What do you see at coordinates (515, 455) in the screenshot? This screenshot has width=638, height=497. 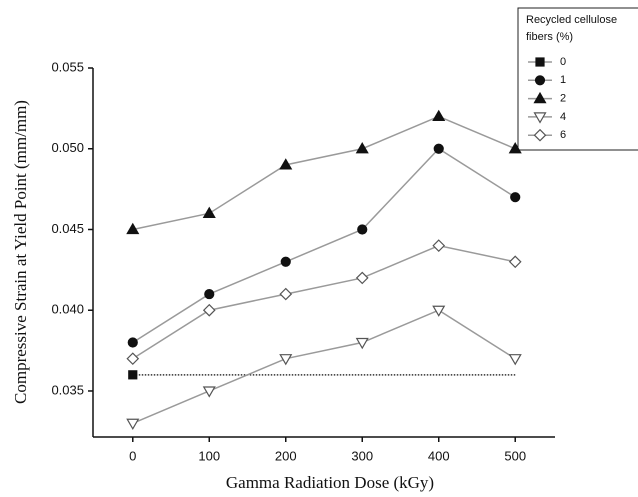 I see `x-tick-label: 500` at bounding box center [515, 455].